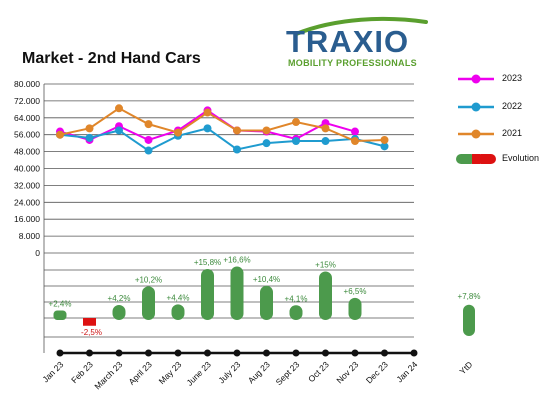  I want to click on x-tick-label: July 23, so click(229, 372).